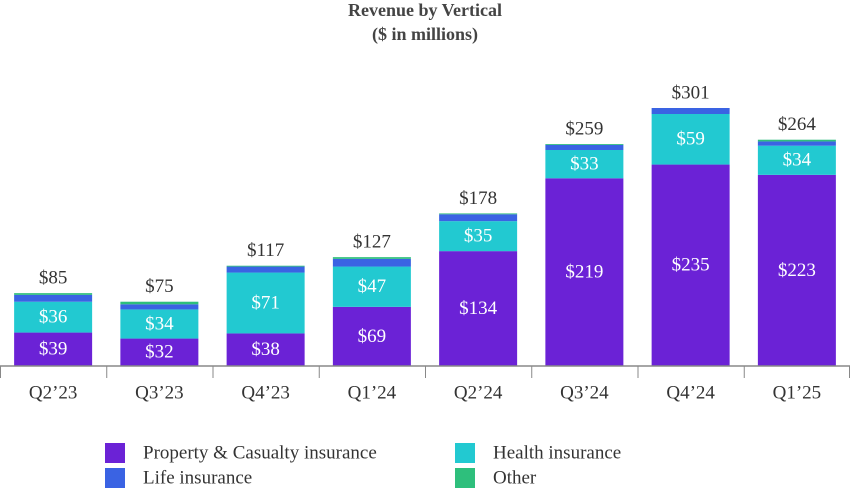  What do you see at coordinates (425, 34) in the screenshot?
I see `chart-subtitle: ($ in millions)` at bounding box center [425, 34].